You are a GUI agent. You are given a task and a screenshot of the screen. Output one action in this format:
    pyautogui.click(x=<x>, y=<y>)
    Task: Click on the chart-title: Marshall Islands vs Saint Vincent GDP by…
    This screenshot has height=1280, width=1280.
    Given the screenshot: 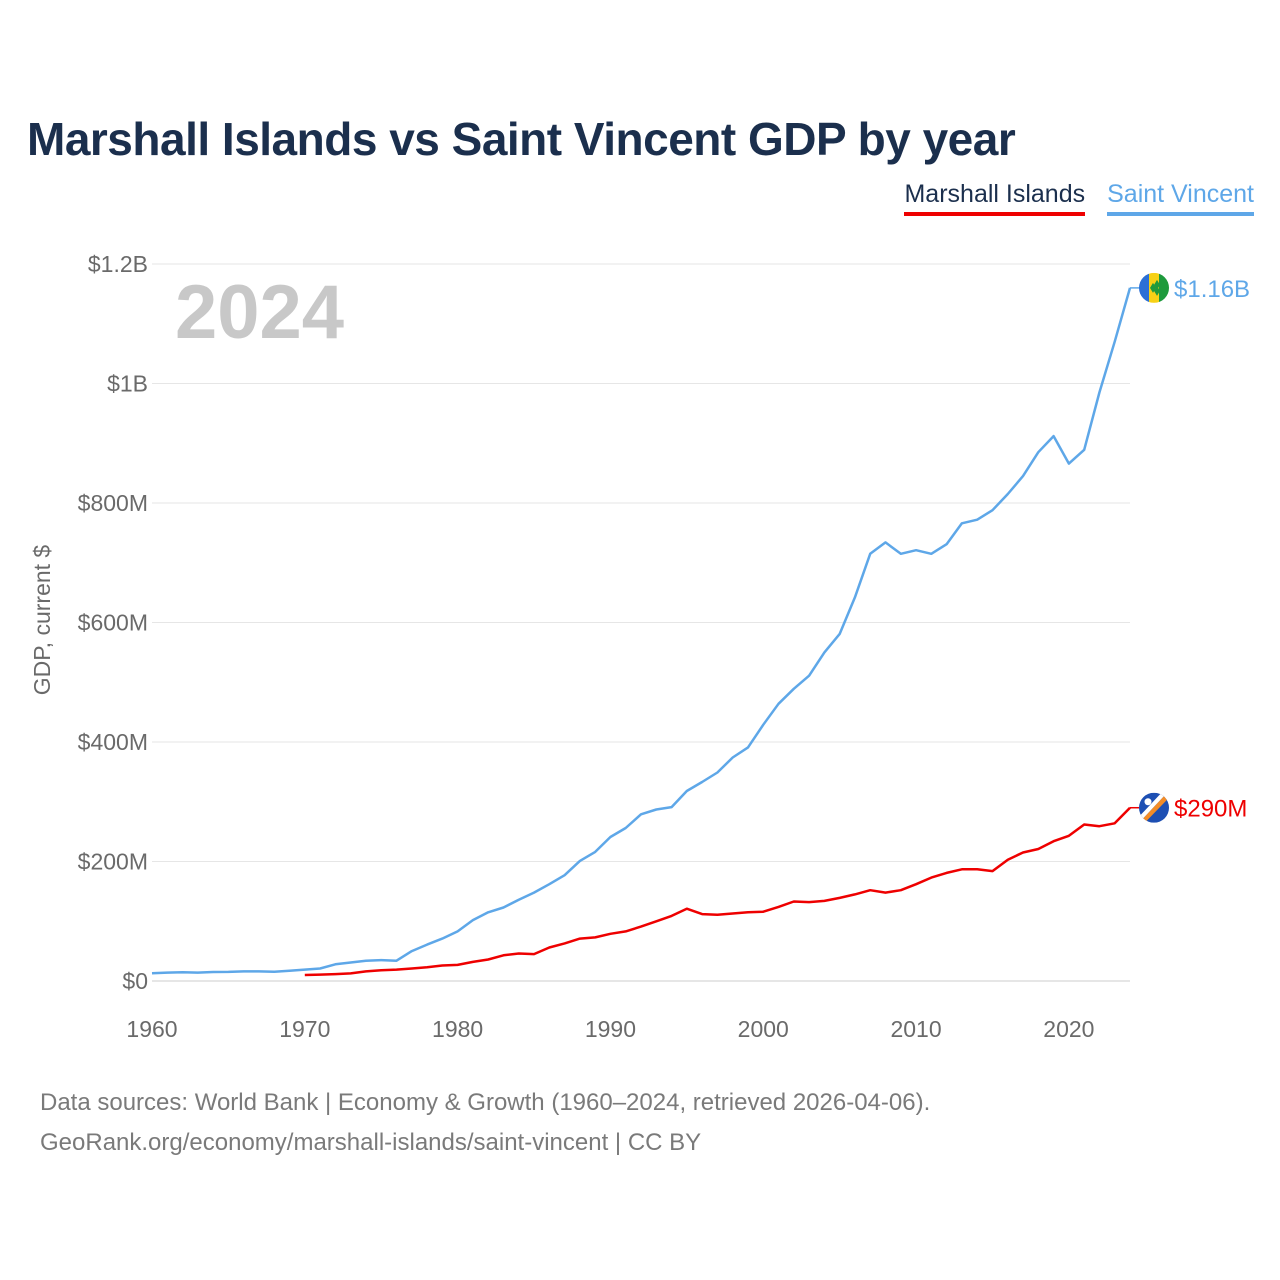 What is the action you would take?
    pyautogui.click(x=521, y=139)
    